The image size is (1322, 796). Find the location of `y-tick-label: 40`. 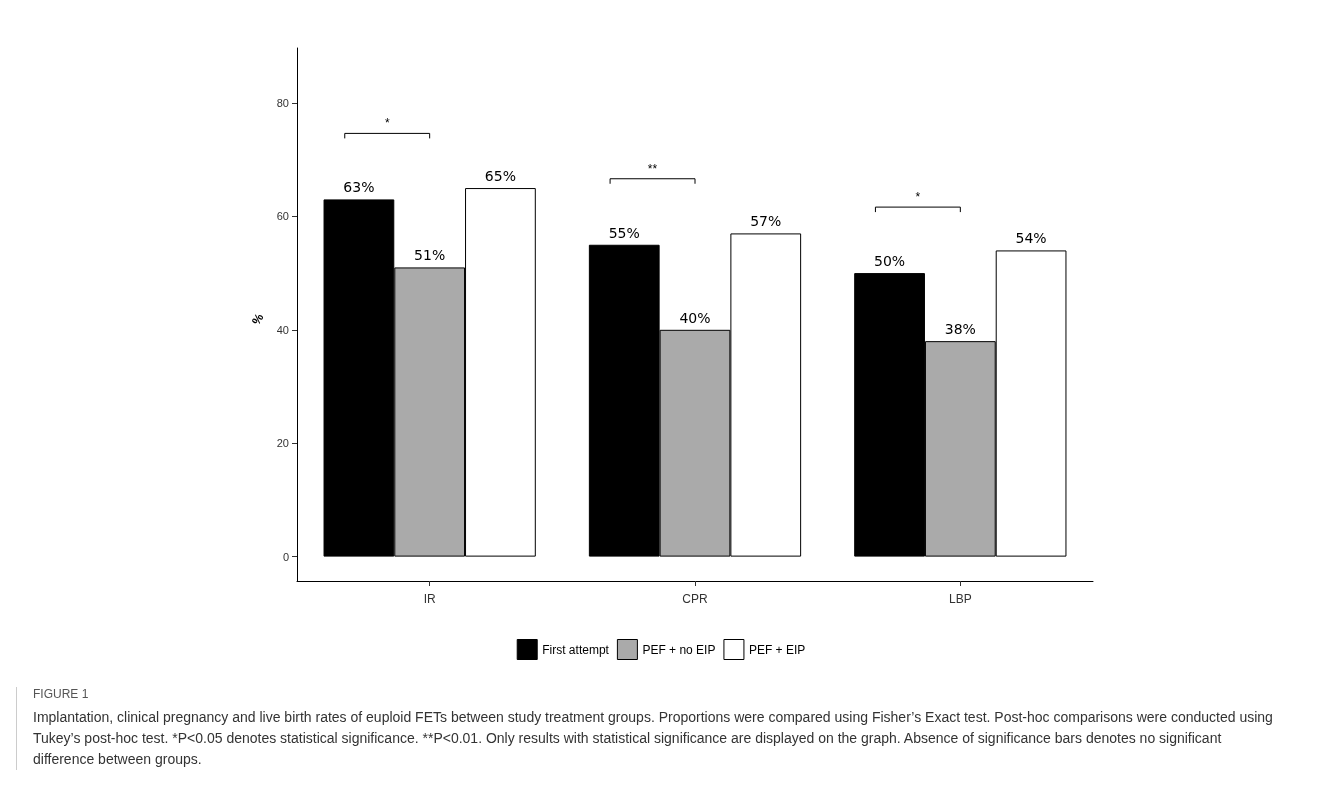

y-tick-label: 40 is located at coordinates (282, 329).